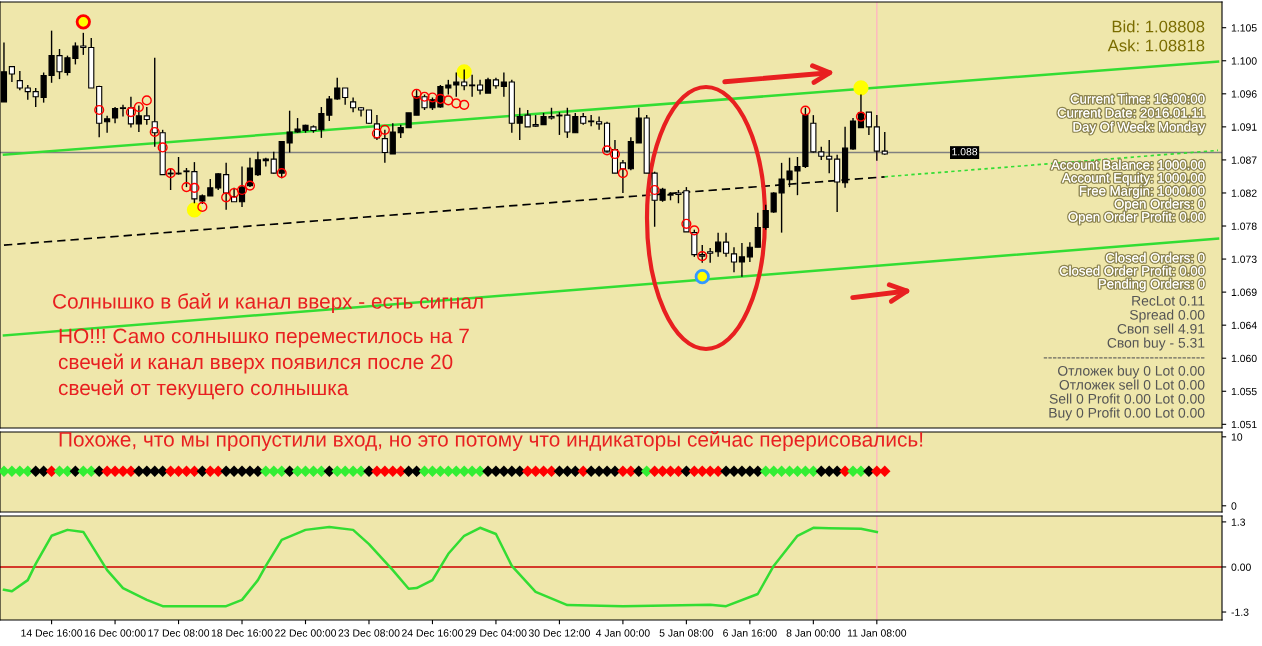 The width and height of the screenshot is (1262, 646). What do you see at coordinates (1137, 98) in the screenshot?
I see `annotation: Current Time: 16:00:00` at bounding box center [1137, 98].